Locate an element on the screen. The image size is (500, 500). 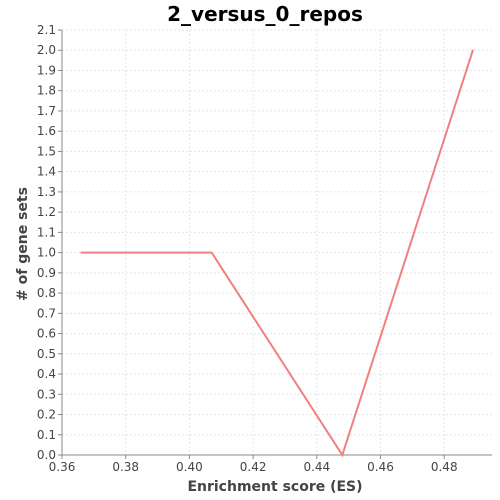
y-tick-label: 0.6 is located at coordinates (46, 334).